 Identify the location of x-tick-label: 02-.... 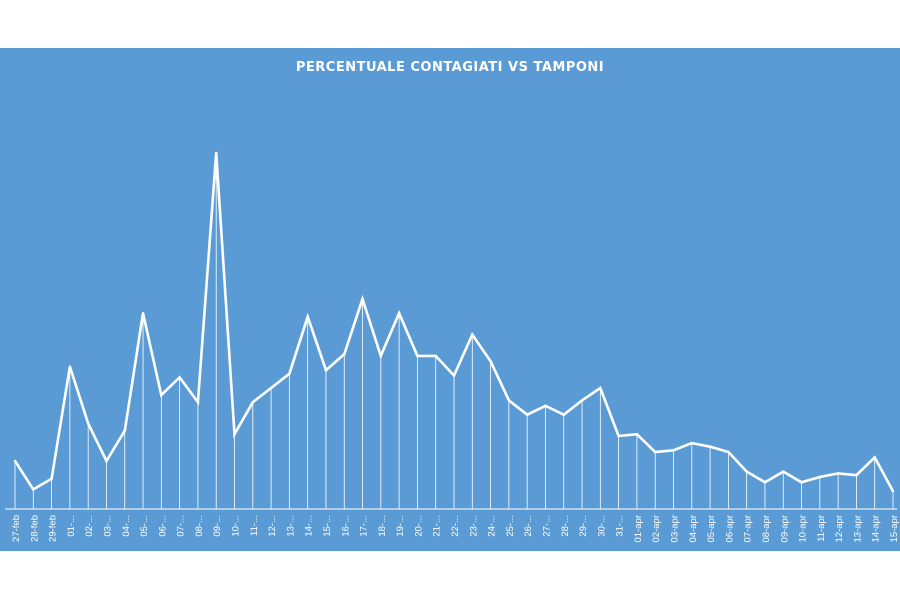
(89, 526).